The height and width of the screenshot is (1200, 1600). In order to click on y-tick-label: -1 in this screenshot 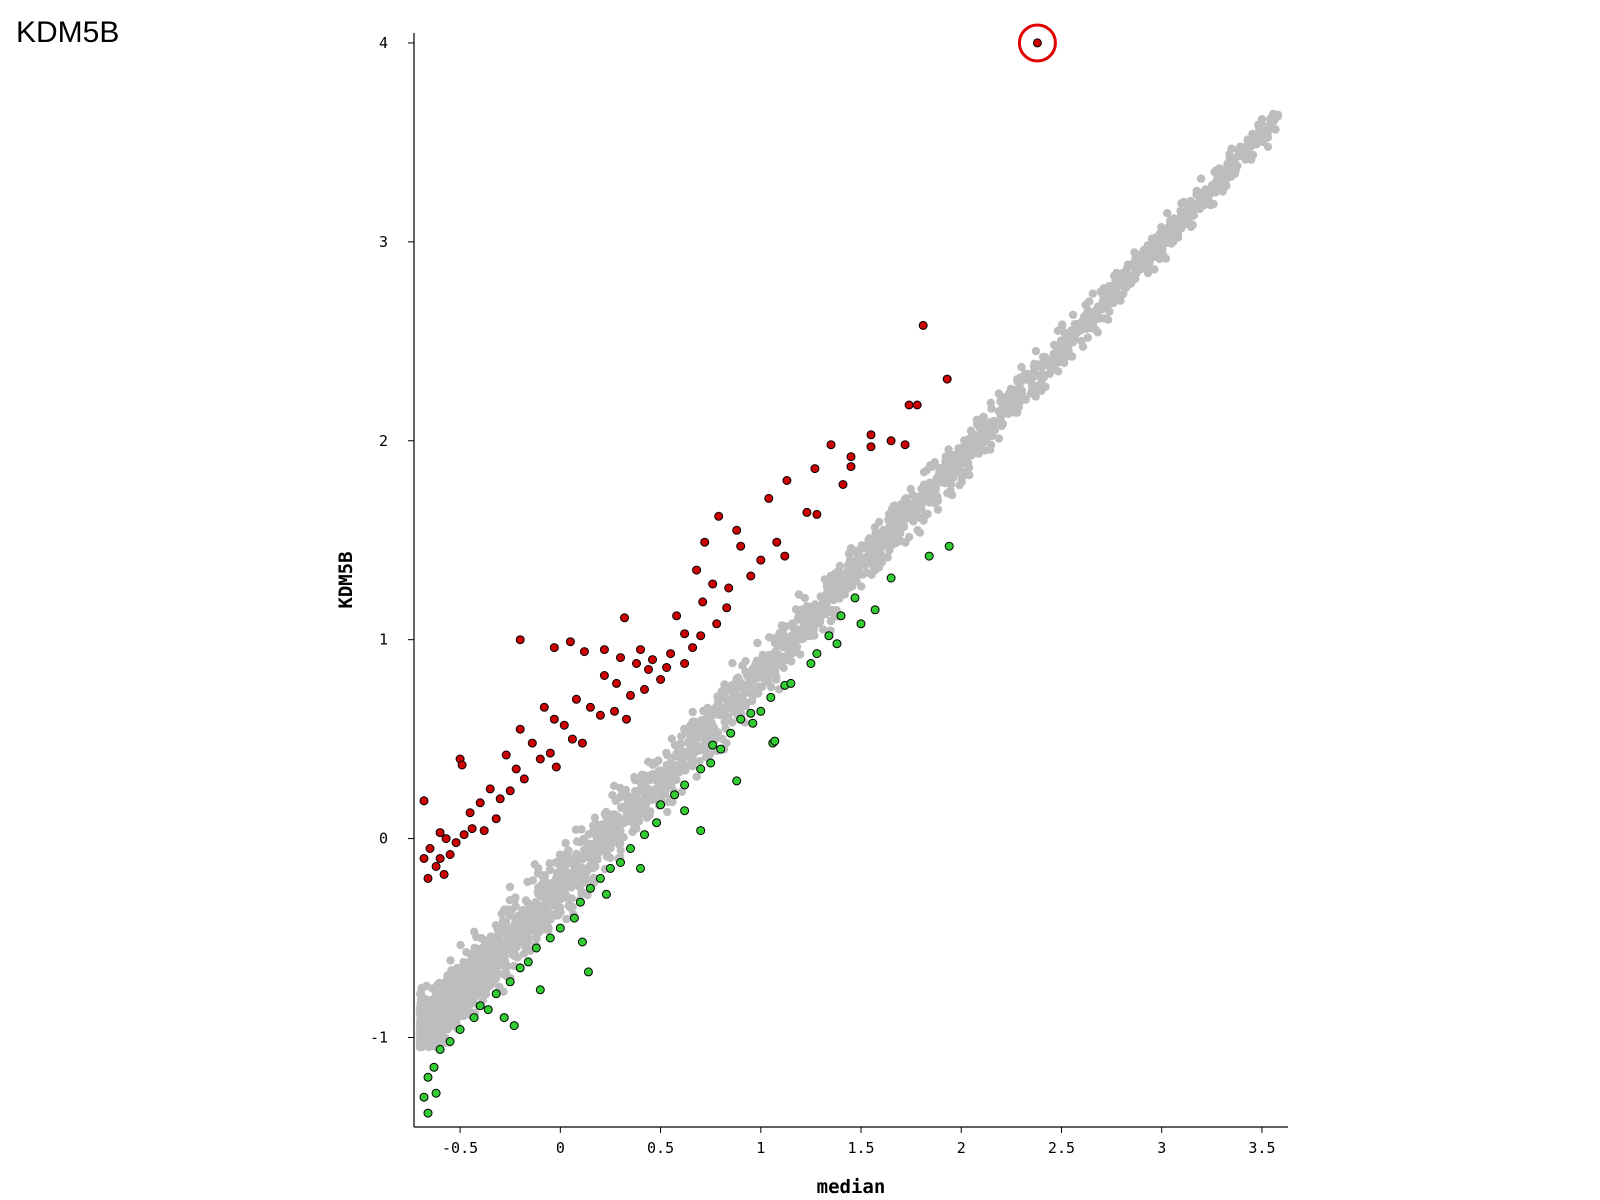, I will do `click(379, 1037)`.